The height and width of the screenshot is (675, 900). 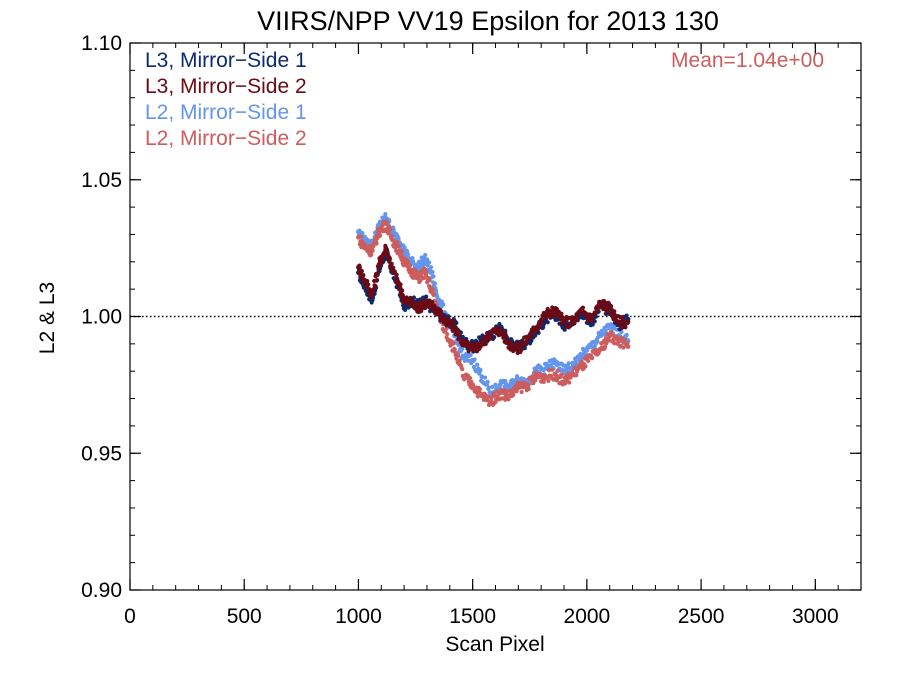 I want to click on legend-entry: L2, Mirror−Side 2, so click(x=226, y=138).